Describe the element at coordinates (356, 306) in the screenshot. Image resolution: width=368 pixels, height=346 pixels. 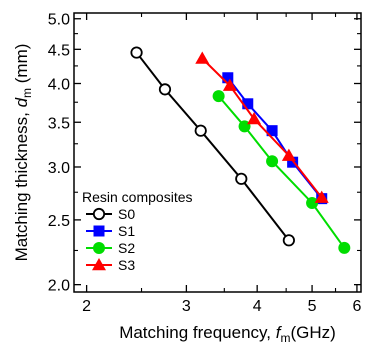
I see `x-tick-label: 6` at that location.